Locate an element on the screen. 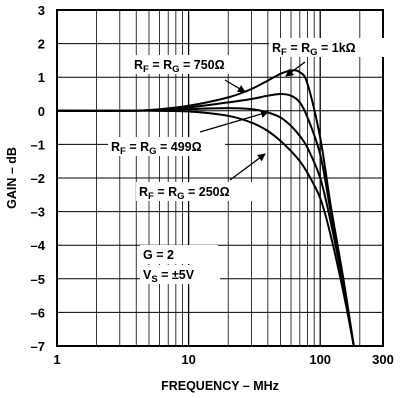 The width and height of the screenshot is (407, 398). condition-label-1: VS = ±5V is located at coordinates (169, 276).